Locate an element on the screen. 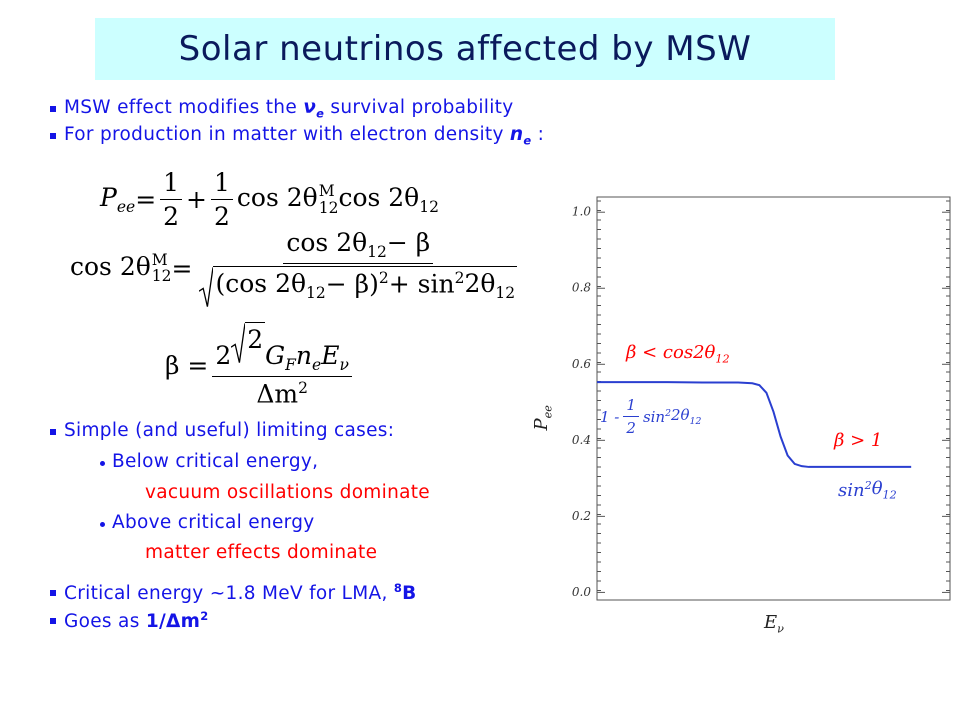 The width and height of the screenshot is (960, 720). run-text: survival probability is located at coordinates (419, 107).